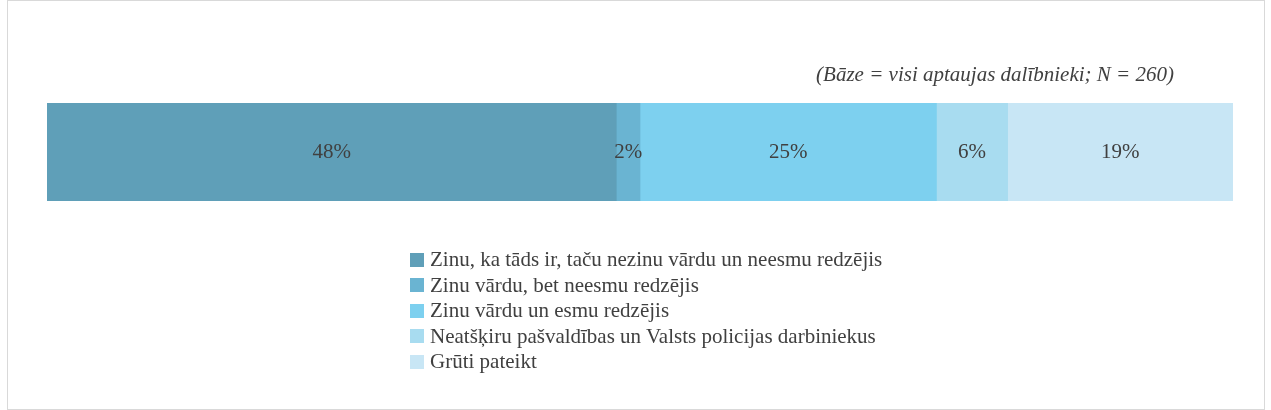 The width and height of the screenshot is (1271, 410). I want to click on legend-label: Grūti pateikt, so click(483, 362).